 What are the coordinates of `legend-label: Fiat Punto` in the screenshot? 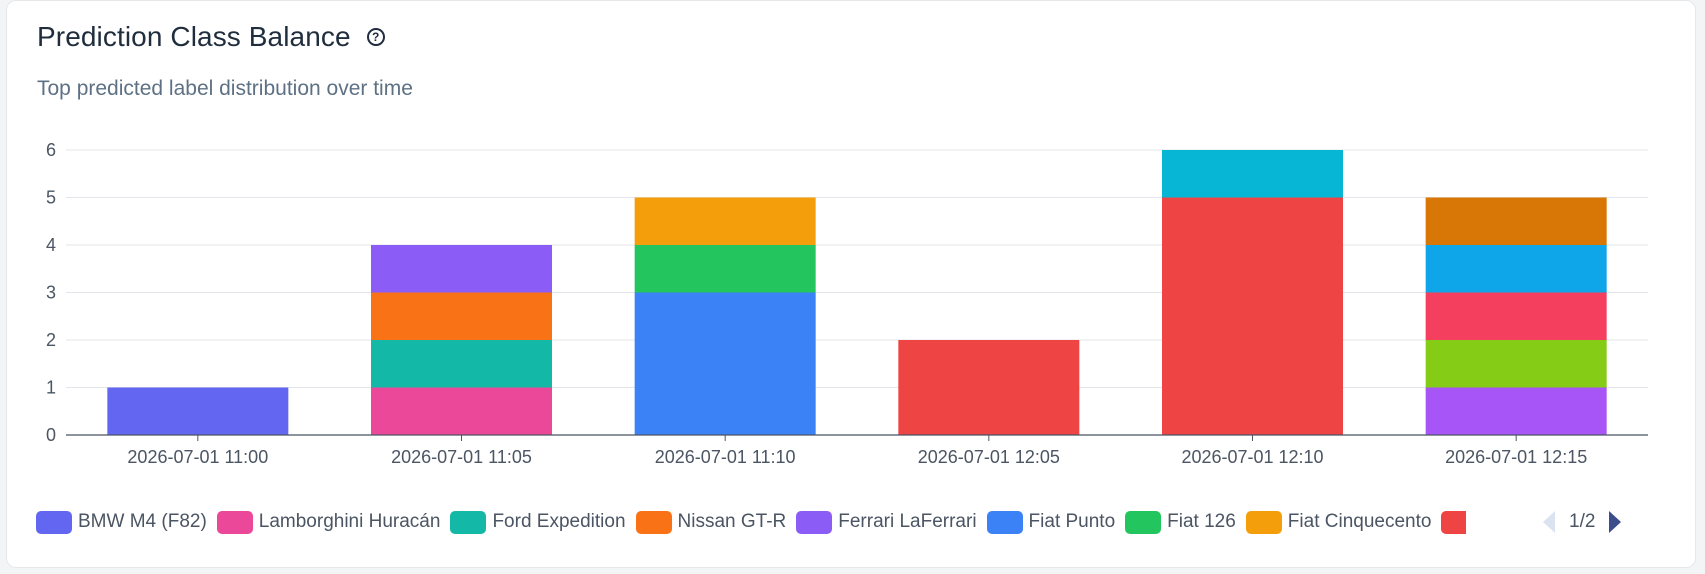 It's located at (1072, 521).